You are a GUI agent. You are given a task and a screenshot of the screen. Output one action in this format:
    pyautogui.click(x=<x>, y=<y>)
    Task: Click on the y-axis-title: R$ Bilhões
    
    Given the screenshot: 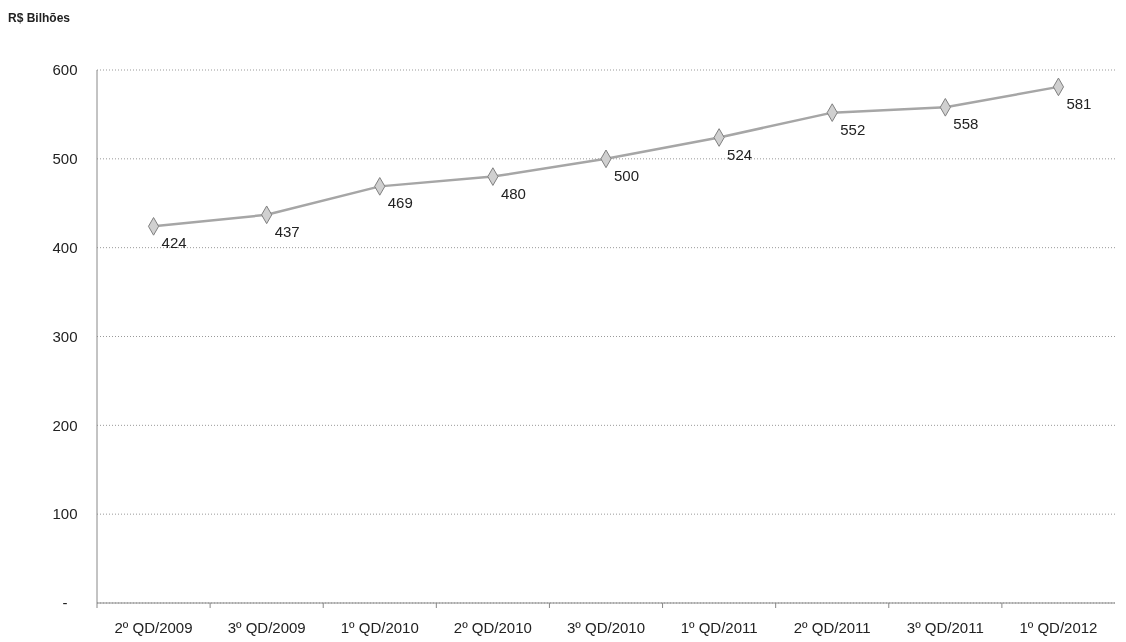 What is the action you would take?
    pyautogui.click(x=39, y=18)
    